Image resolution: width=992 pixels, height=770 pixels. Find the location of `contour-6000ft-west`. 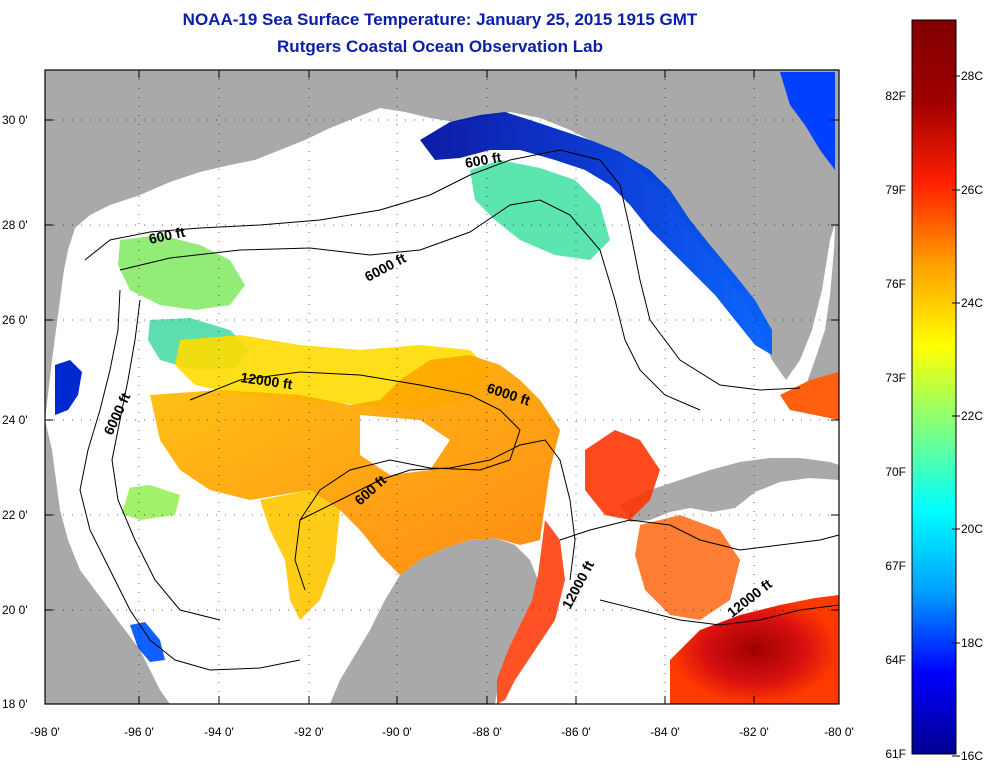

contour-6000ft-west is located at coordinates (166, 460).